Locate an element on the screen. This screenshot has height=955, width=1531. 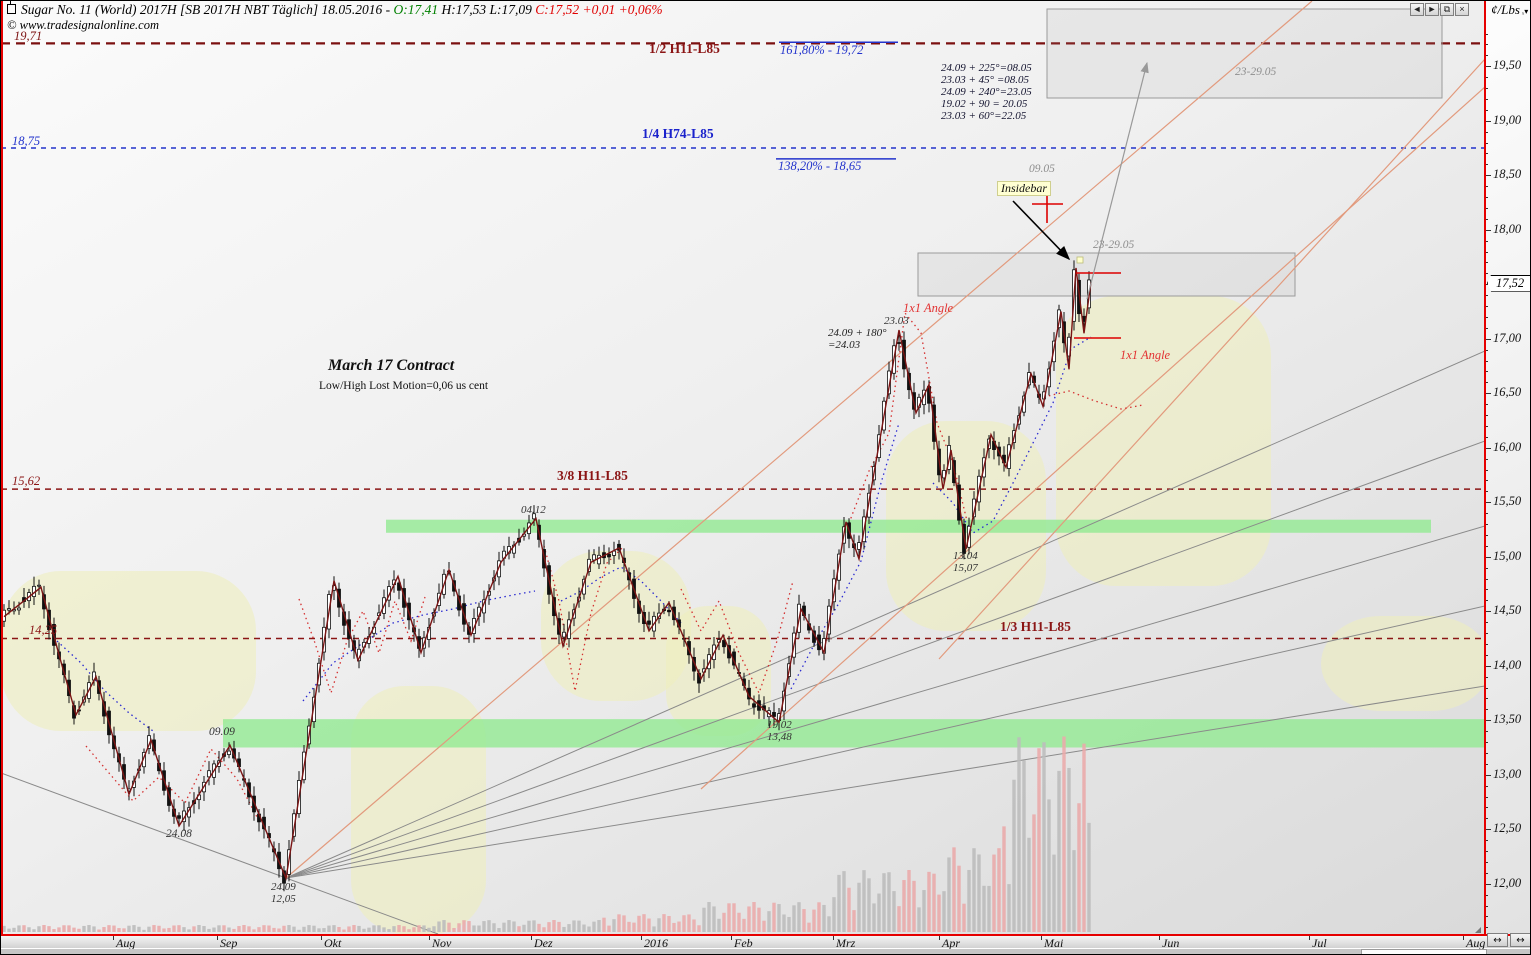
chart-object-pin-icon is located at coordinates (11, 7).